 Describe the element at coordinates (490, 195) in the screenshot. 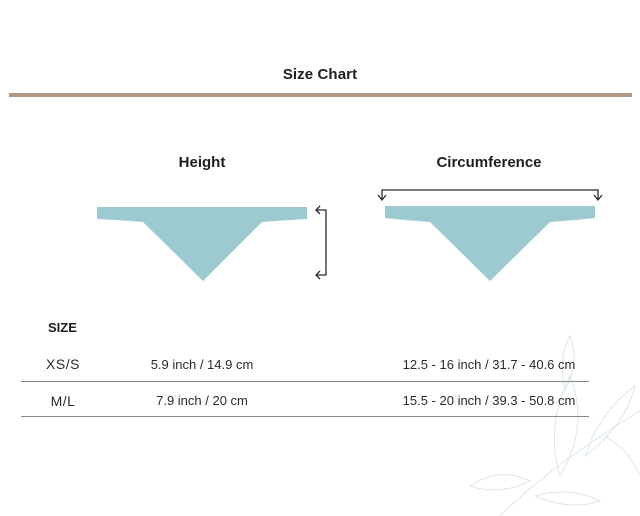

I see `horizontal-bracket-arrow-icon` at that location.